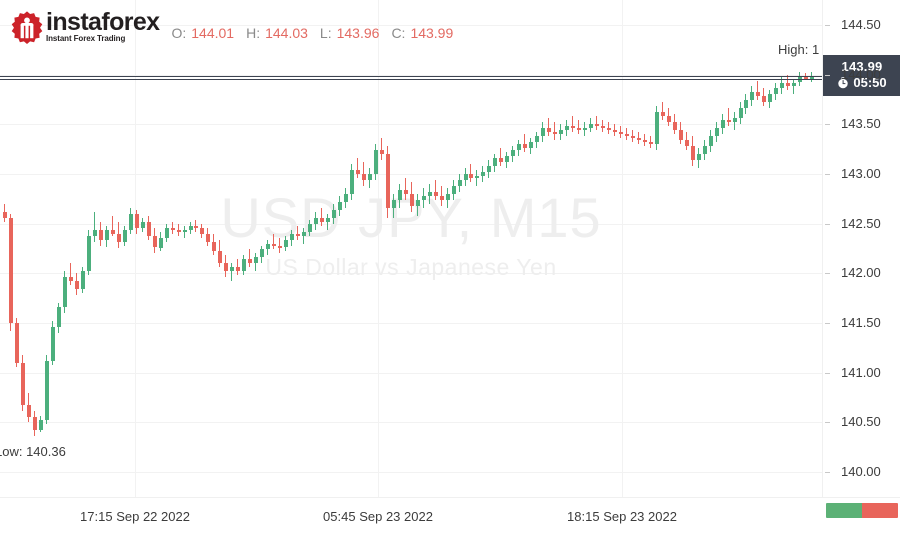 The width and height of the screenshot is (900, 534). I want to click on time-tick-label: 18:15 Sep 23 2022, so click(622, 516).